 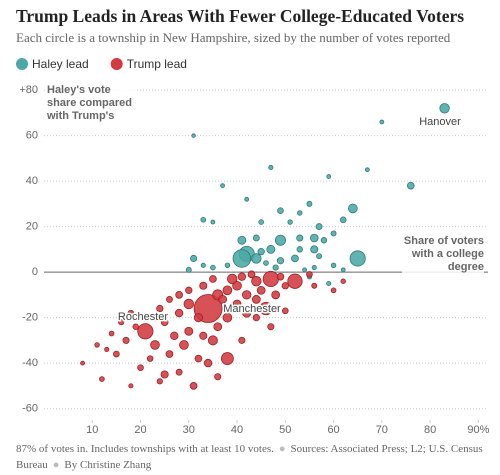 I want to click on y-tick-label: -20, so click(x=30, y=318).